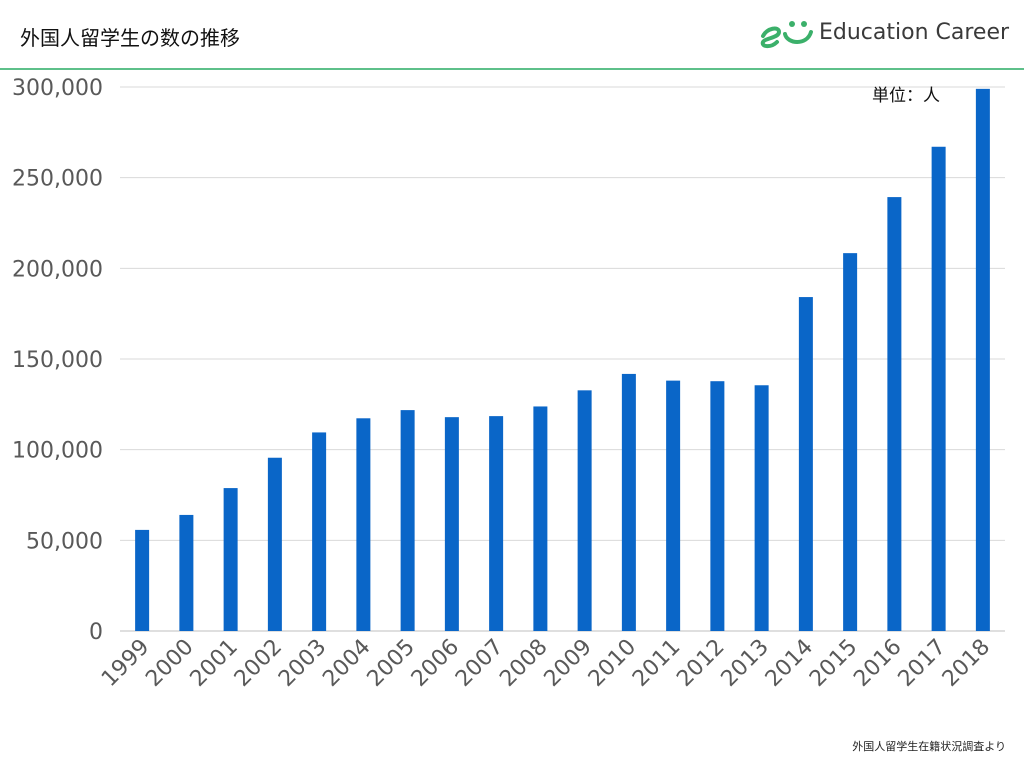 Image resolution: width=1024 pixels, height=768 pixels. I want to click on y-tick-label: 50,000, so click(64, 541).